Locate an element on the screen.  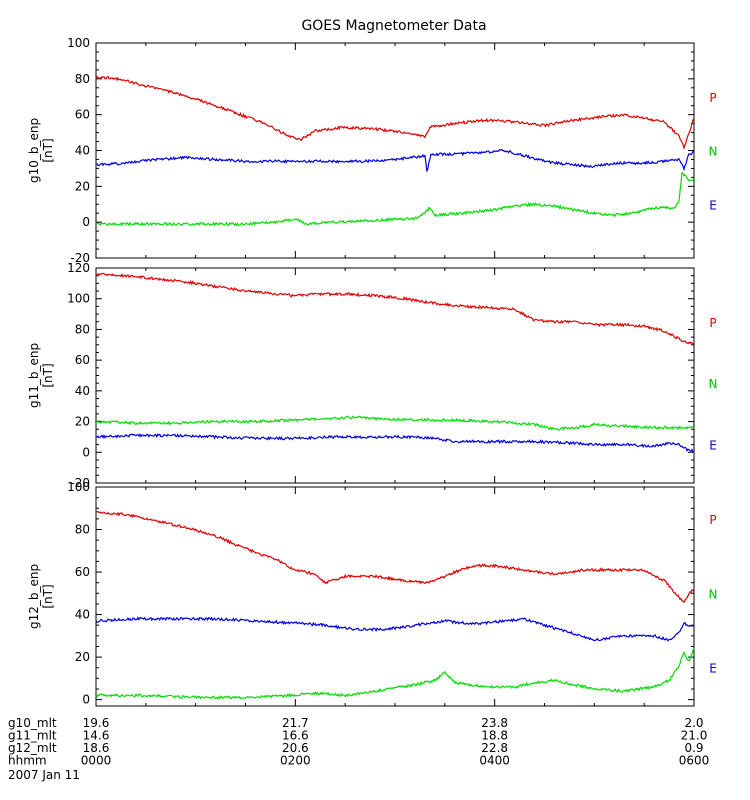
y-axis-label: g12_b_enp is located at coordinates (34, 596).